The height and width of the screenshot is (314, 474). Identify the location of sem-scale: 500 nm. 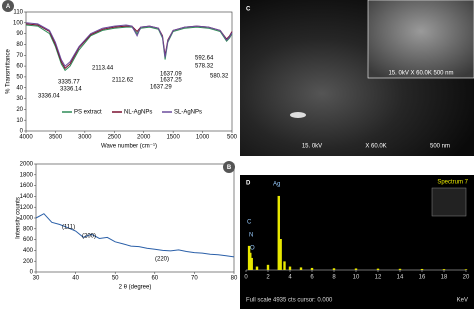
(440, 147).